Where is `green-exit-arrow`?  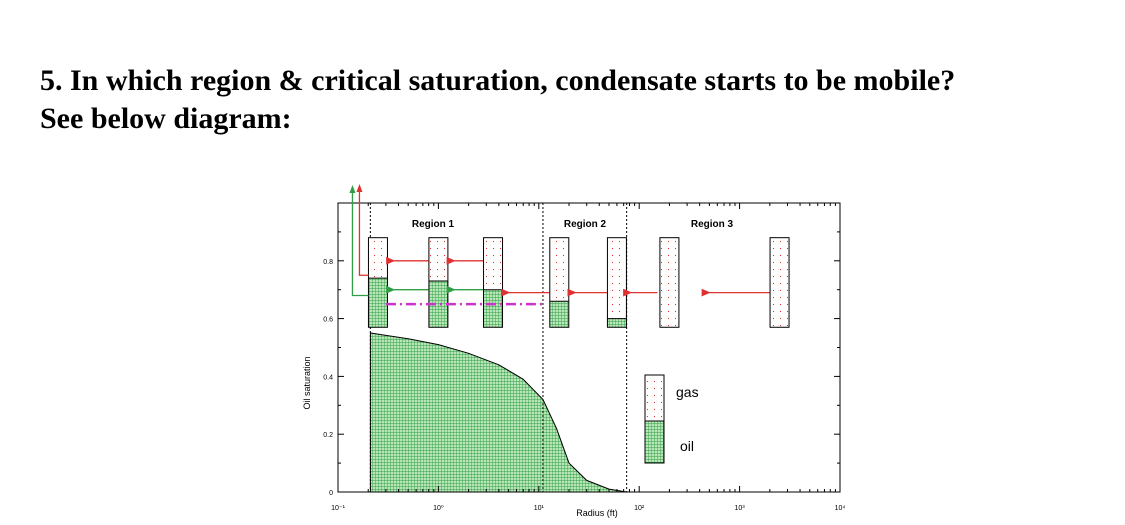
green-exit-arrow is located at coordinates (360, 243).